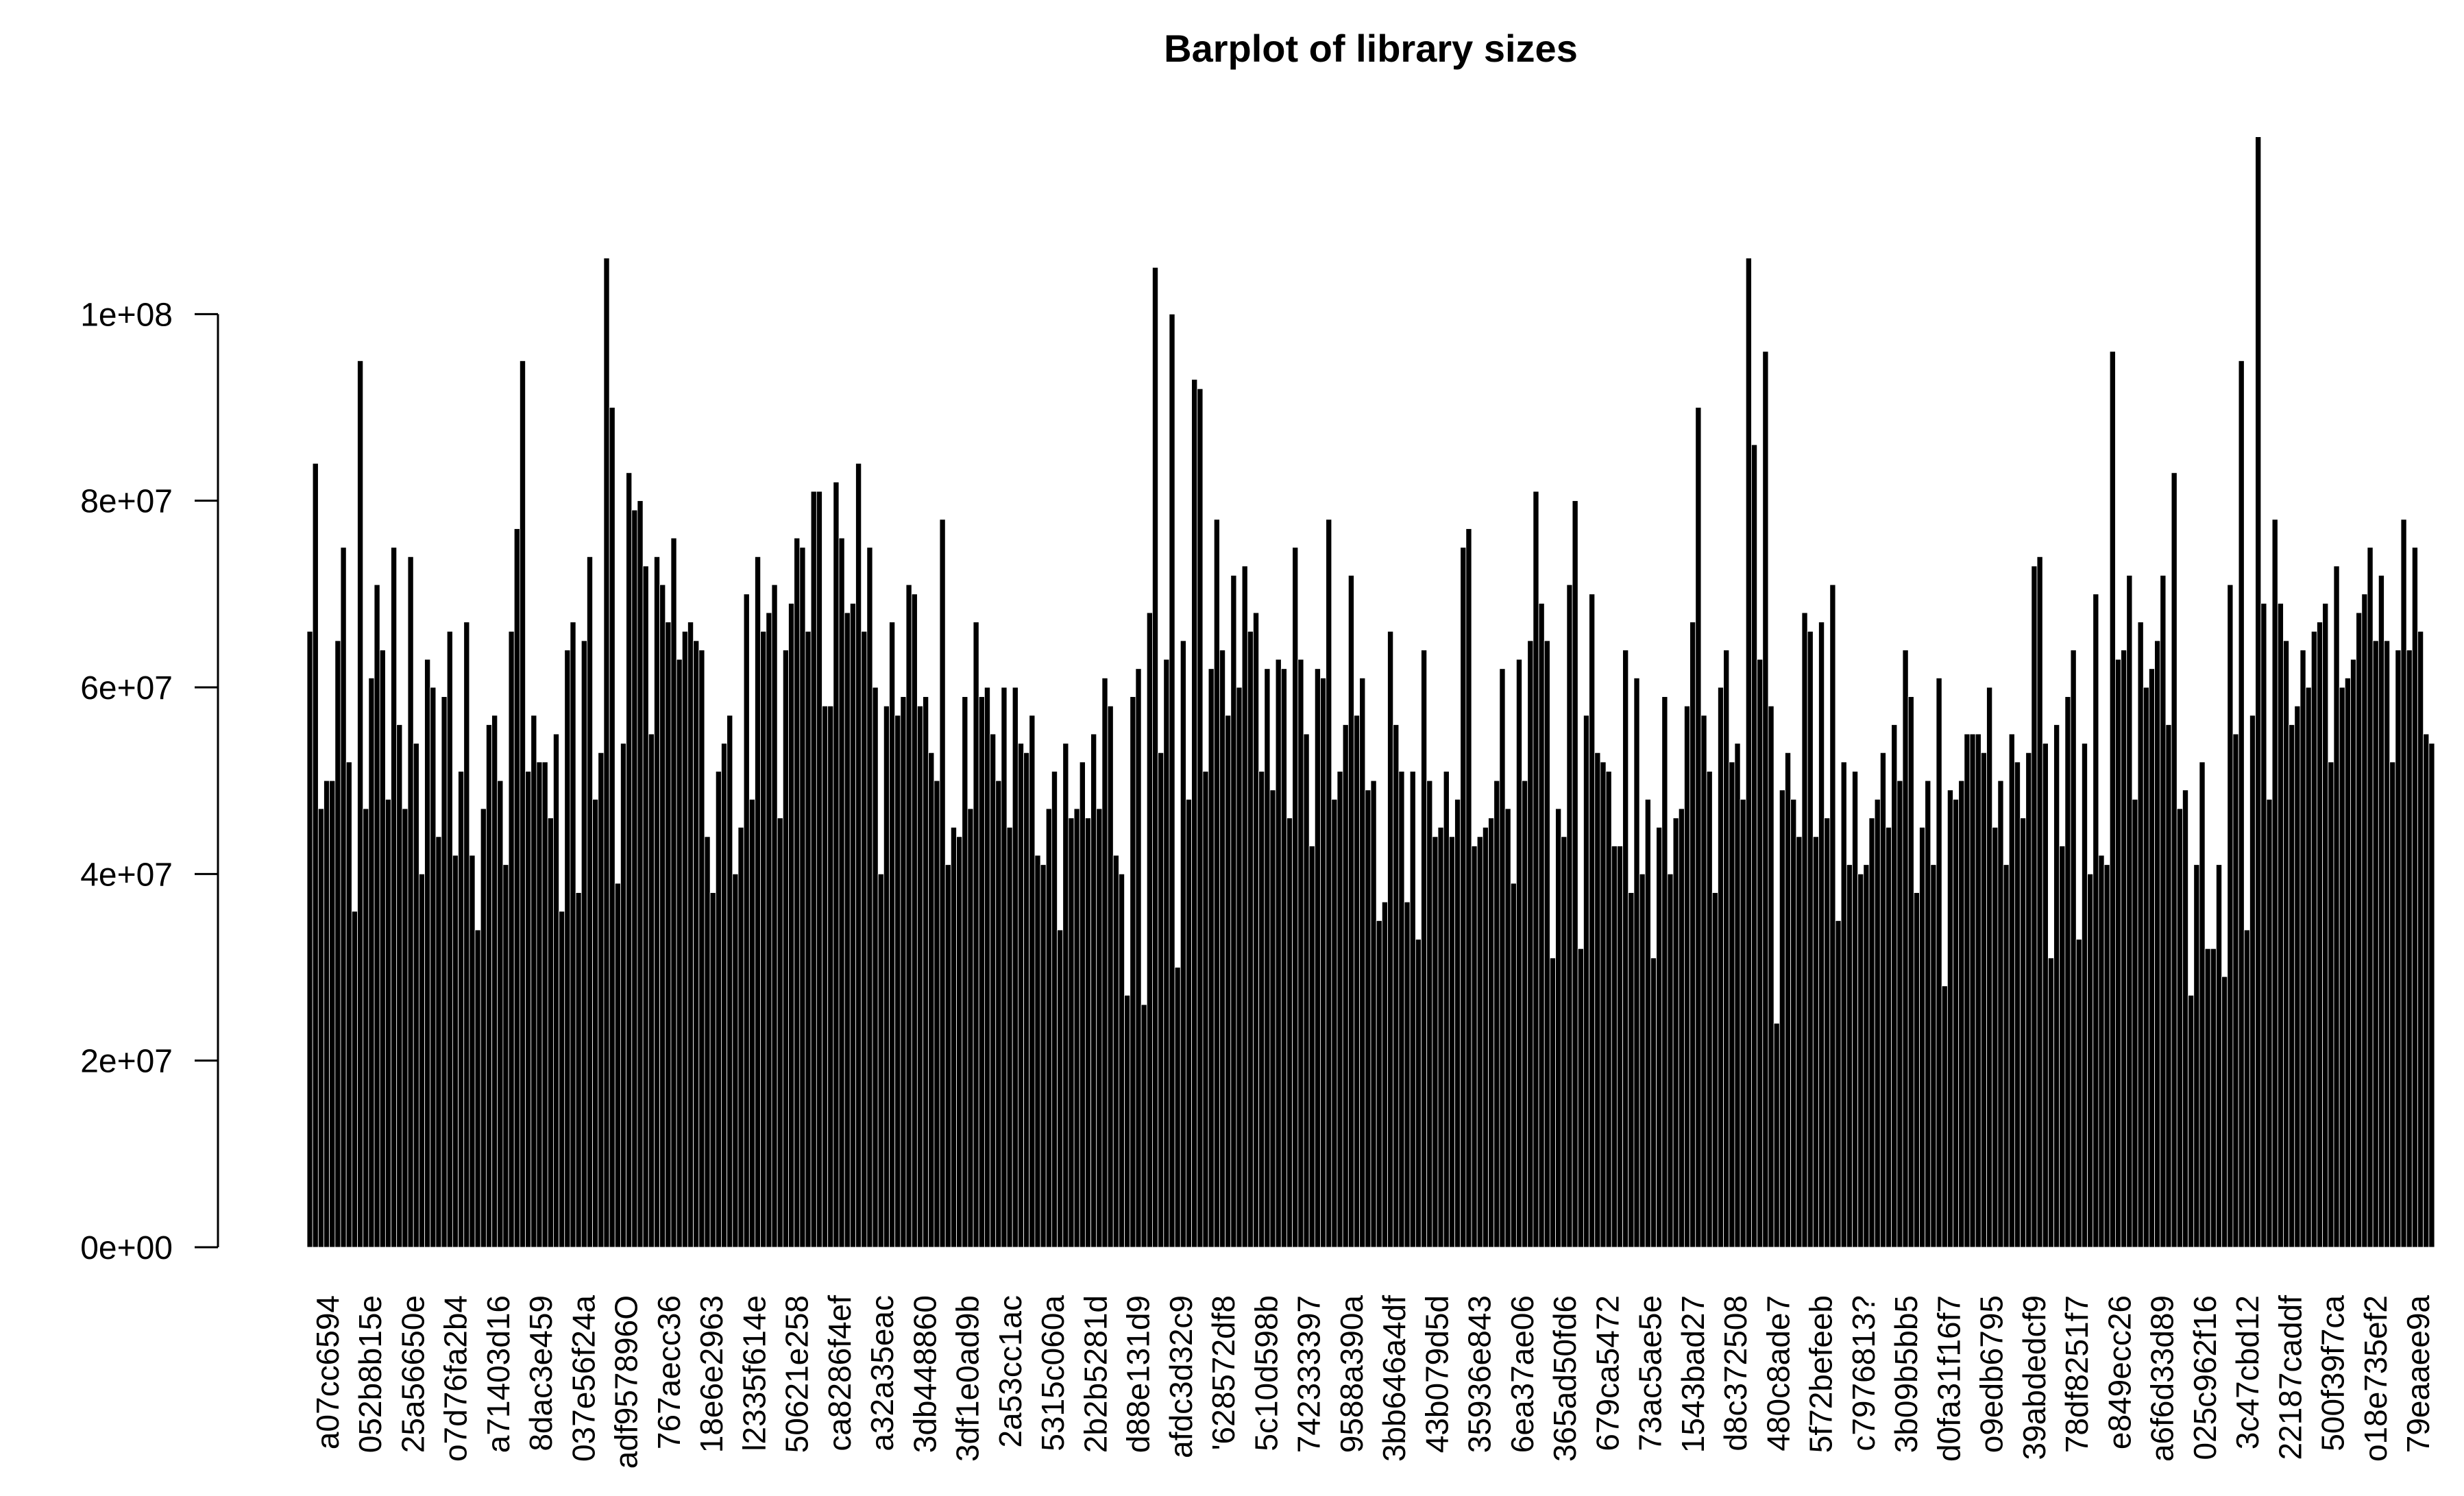 The width and height of the screenshot is (2464, 1496). I want to click on x-category-label: 025c962f16, so click(2205, 1377).